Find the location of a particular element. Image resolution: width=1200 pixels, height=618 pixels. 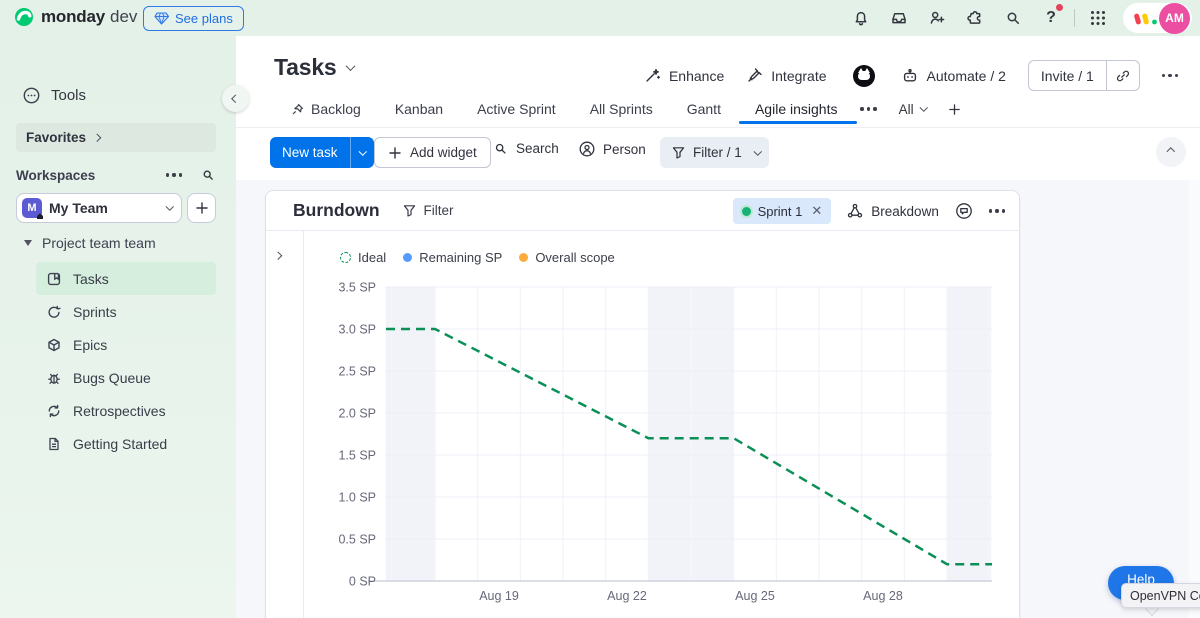

new-task-dropdown is located at coordinates (362, 152).